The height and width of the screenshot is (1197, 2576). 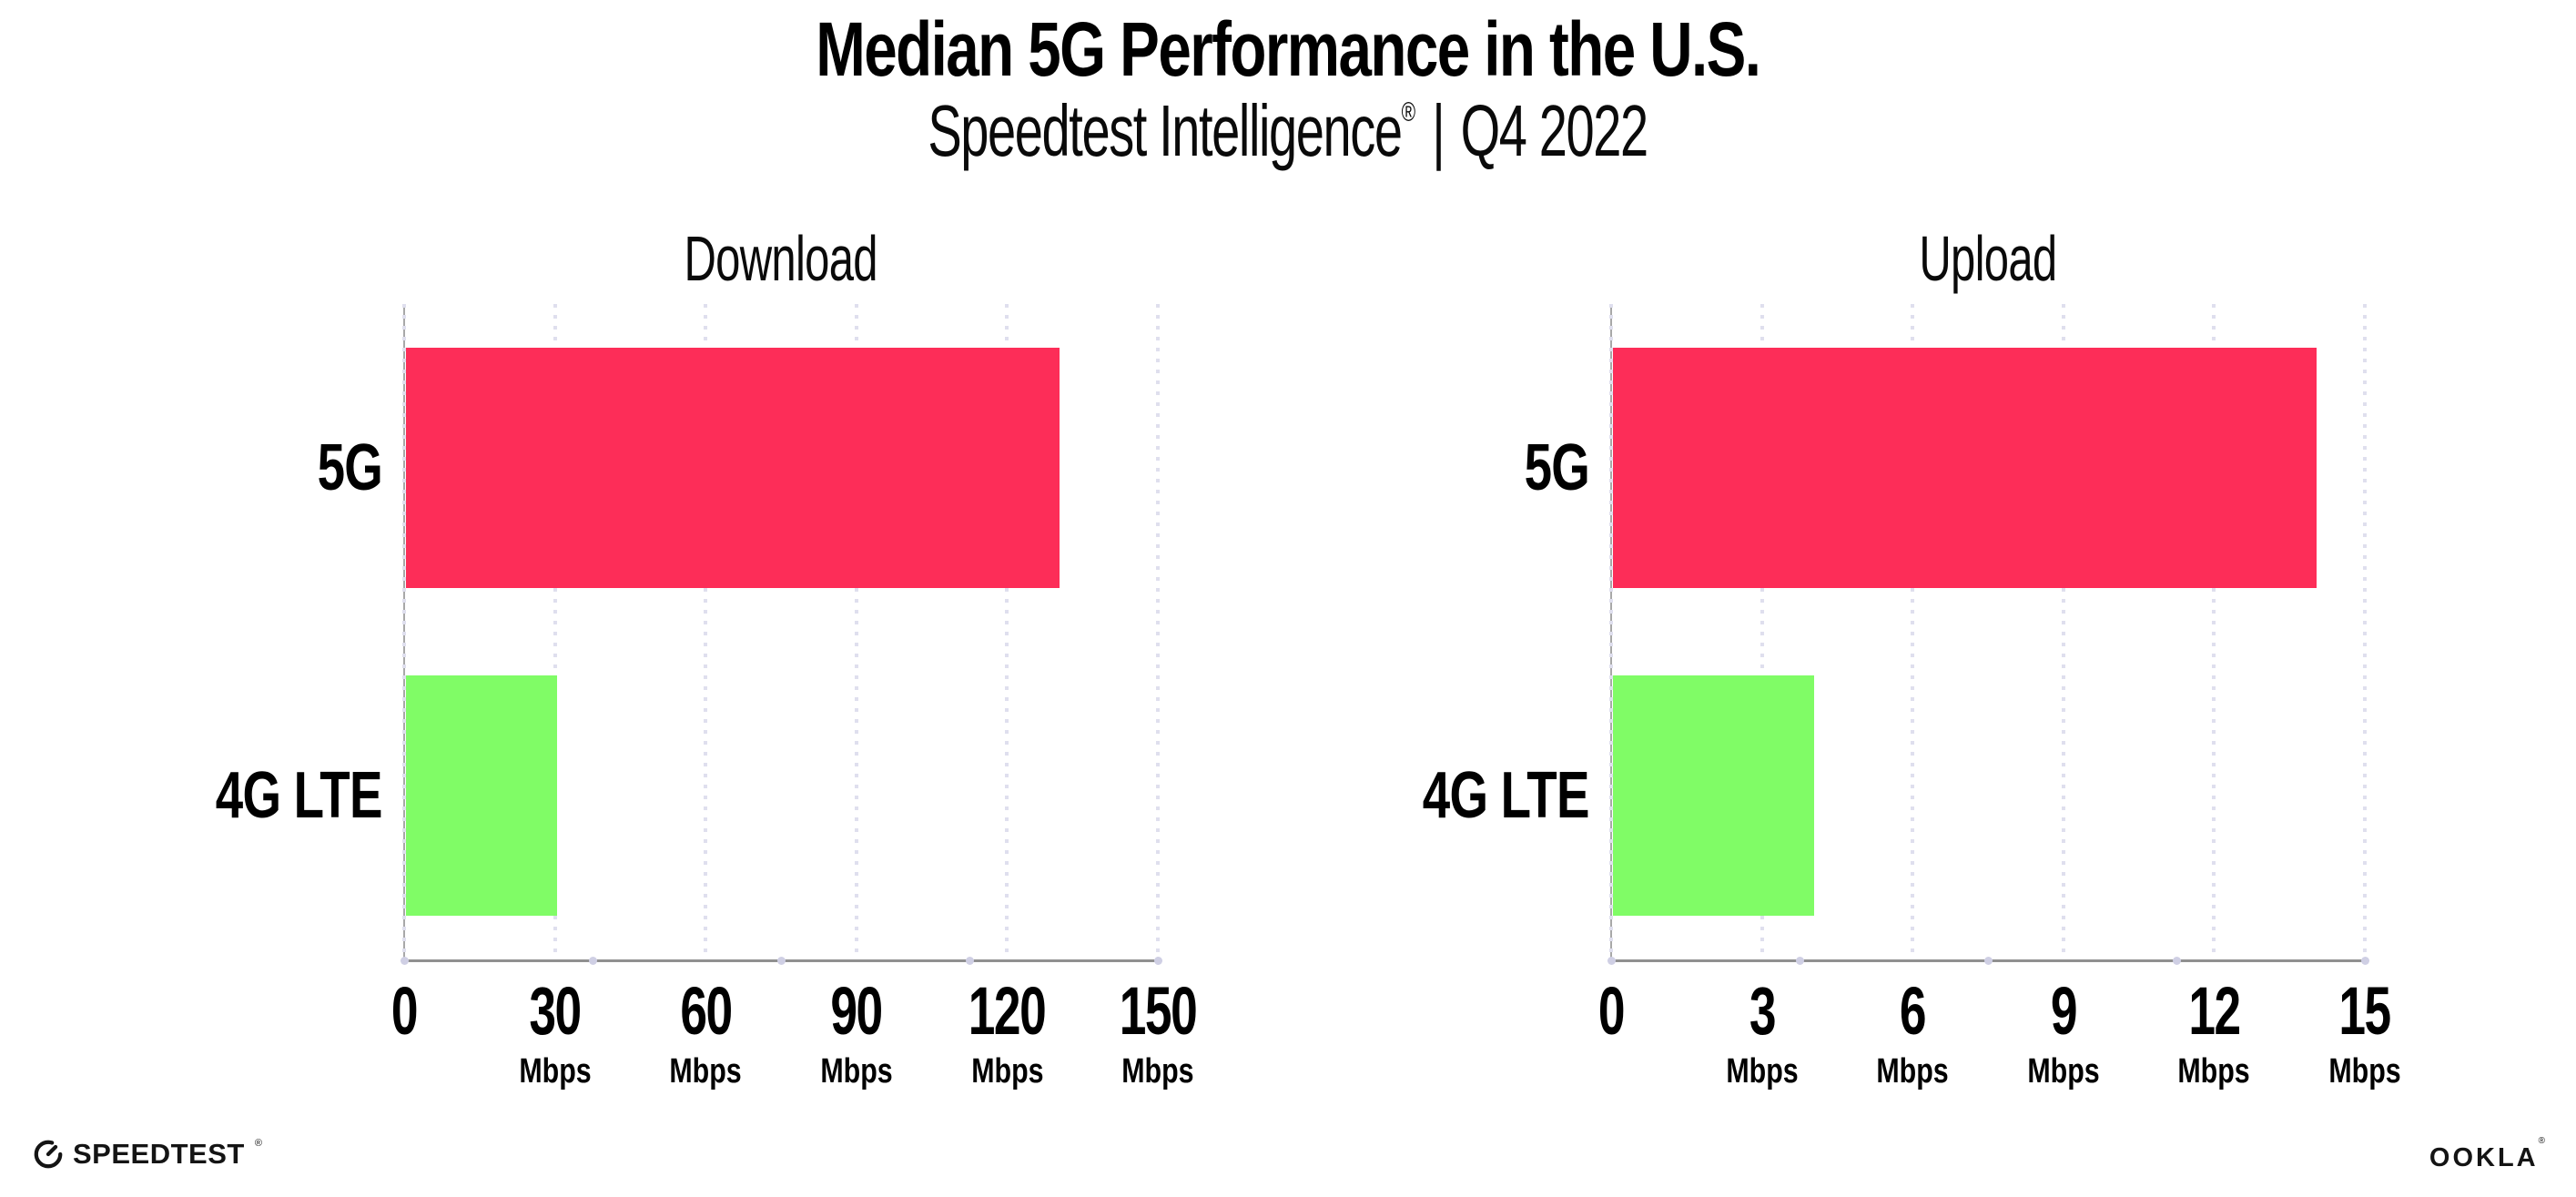 What do you see at coordinates (48, 1154) in the screenshot?
I see `speedtest-gauge-icon` at bounding box center [48, 1154].